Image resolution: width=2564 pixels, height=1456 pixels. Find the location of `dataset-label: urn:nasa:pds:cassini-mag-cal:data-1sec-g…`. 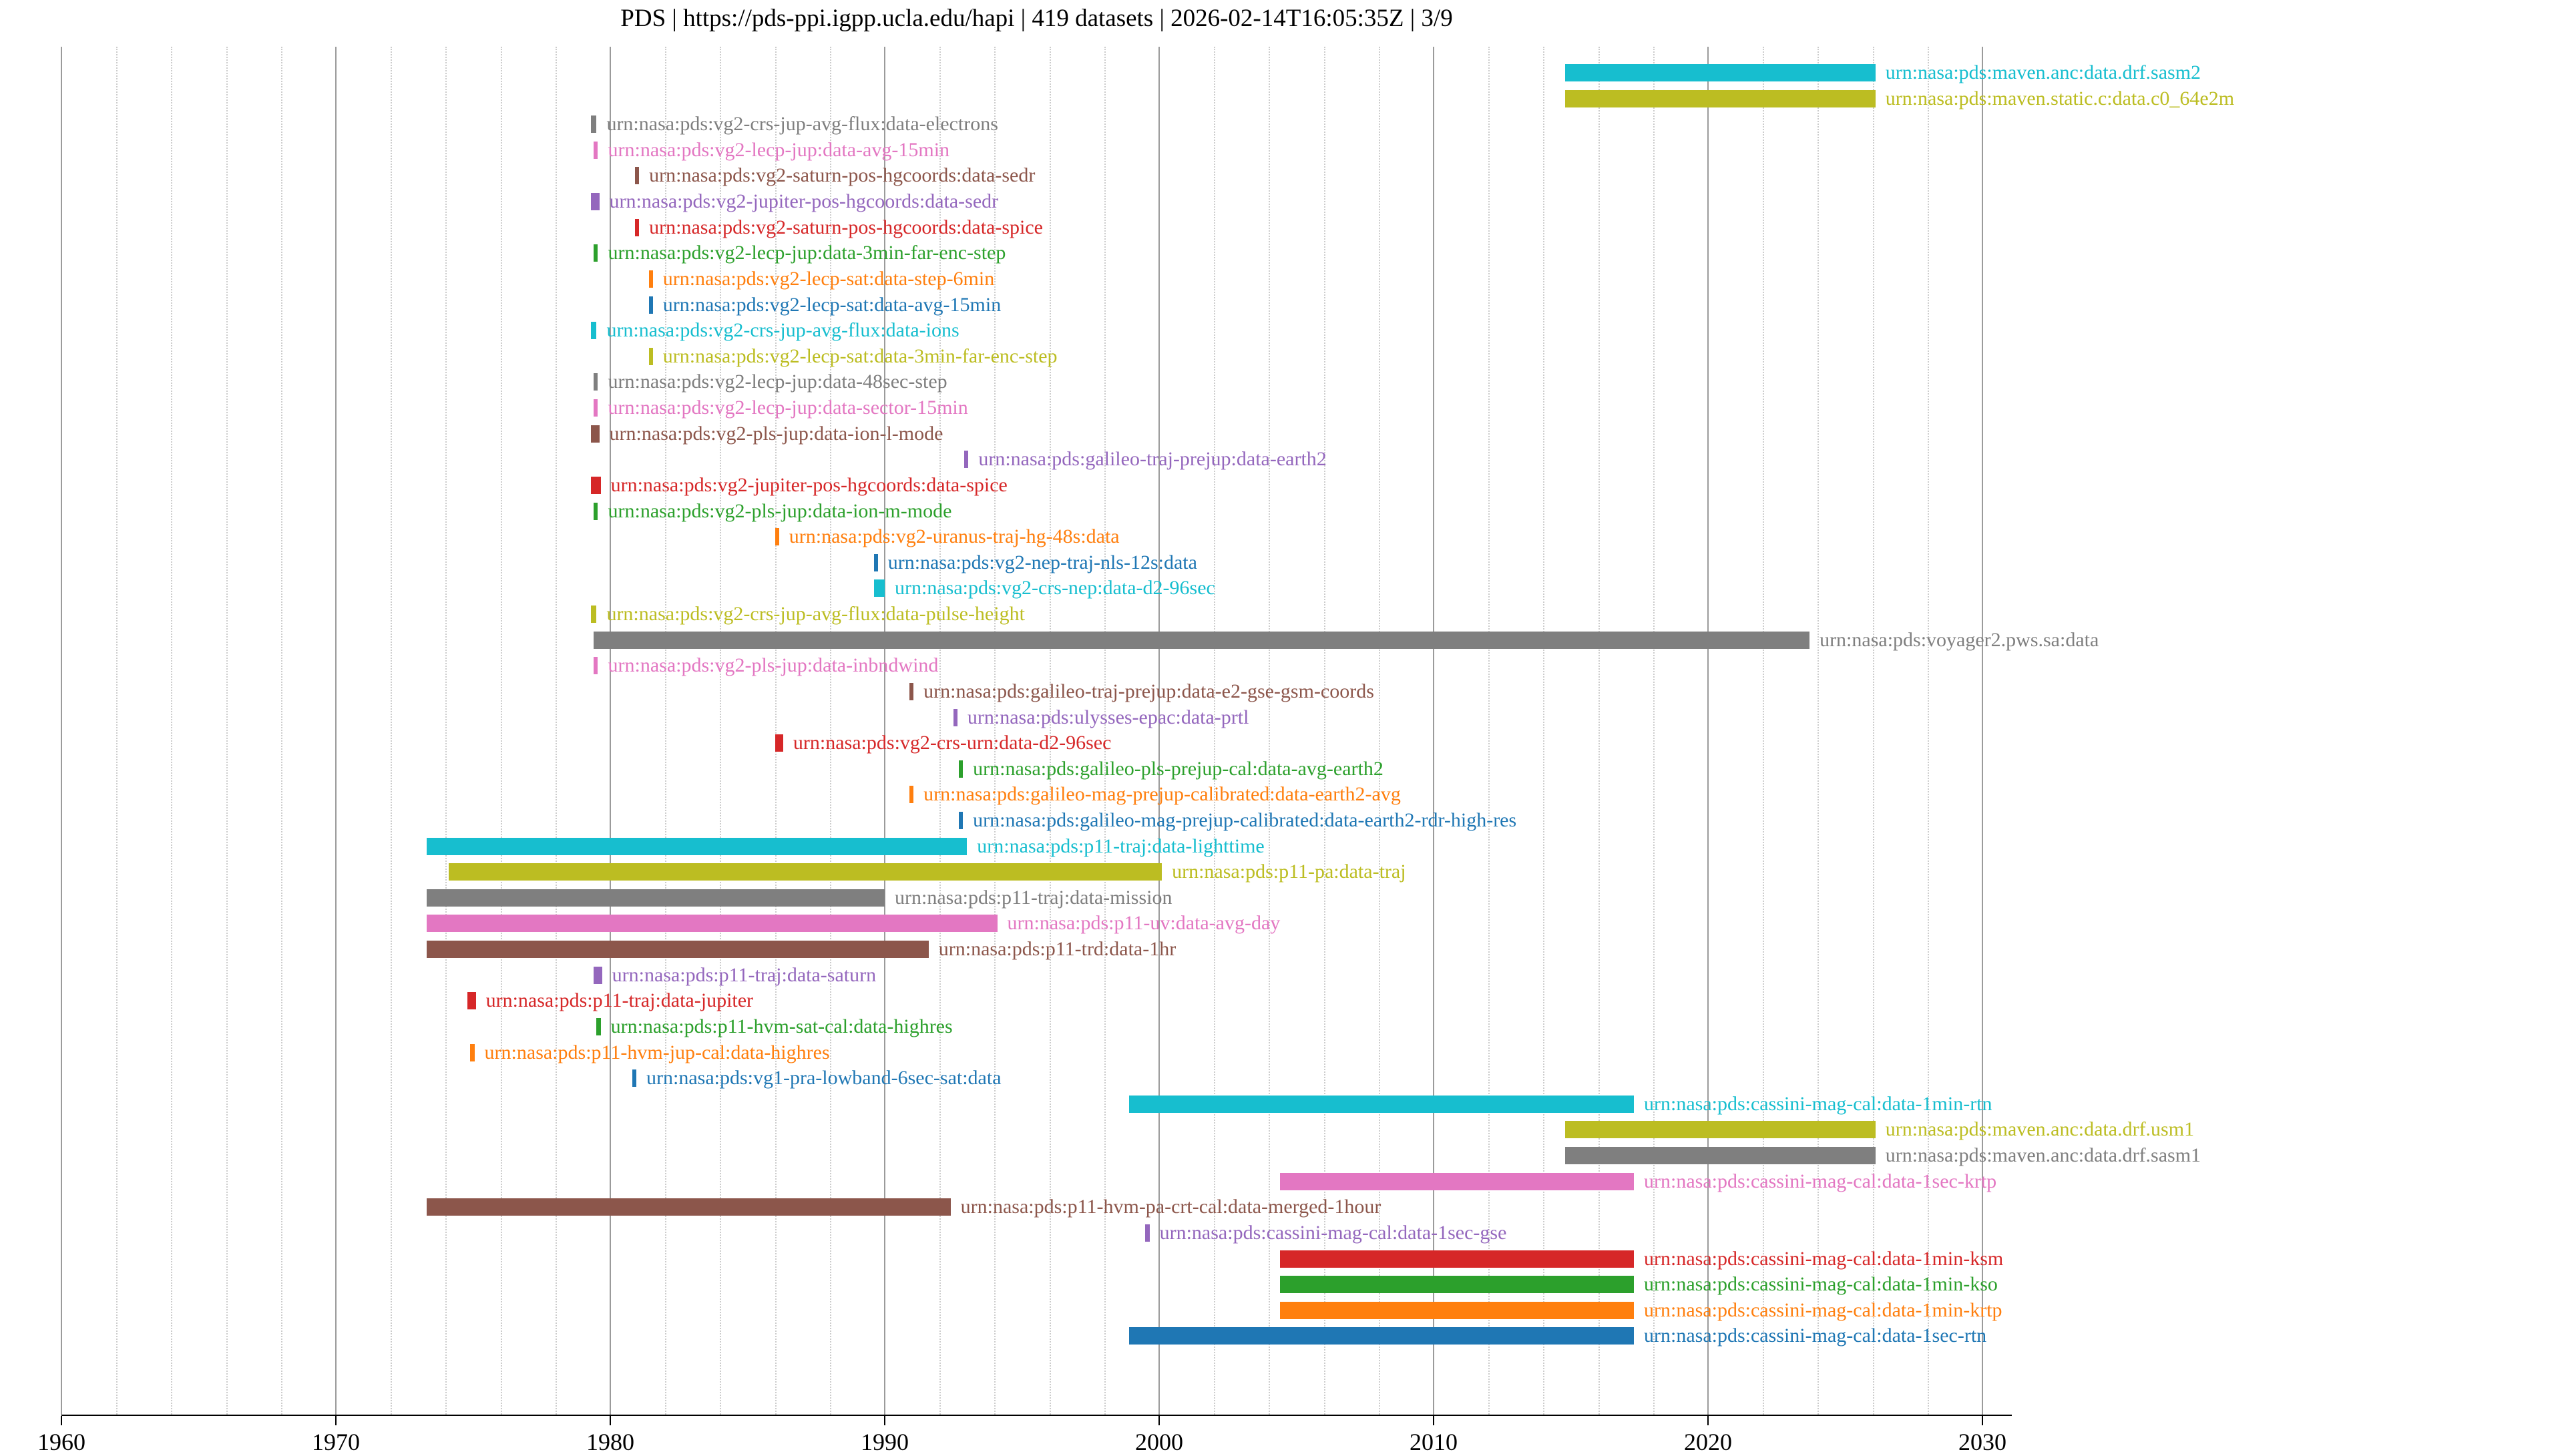

dataset-label: urn:nasa:pds:cassini-mag-cal:data-1sec-g… is located at coordinates (1333, 1232).